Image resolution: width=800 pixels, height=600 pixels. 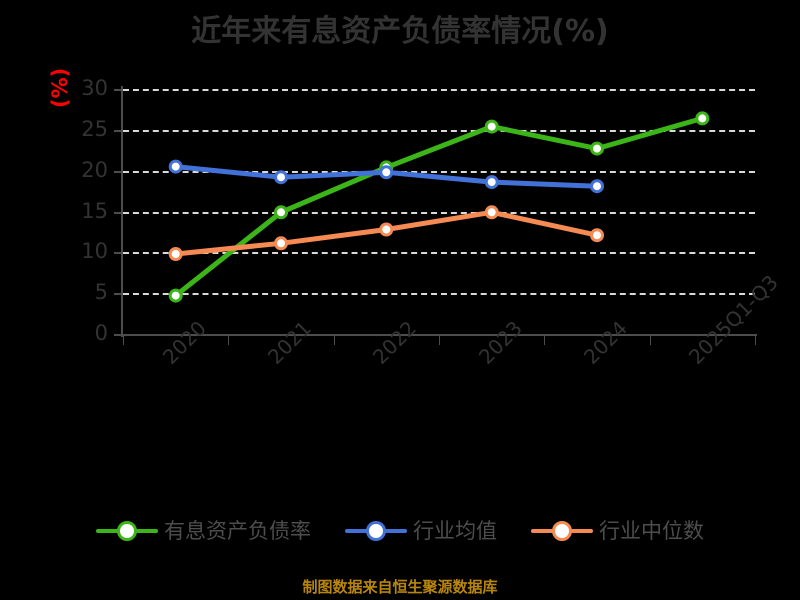 I want to click on source-note: 制图数据来自恒生聚源数据库, so click(x=400, y=587).